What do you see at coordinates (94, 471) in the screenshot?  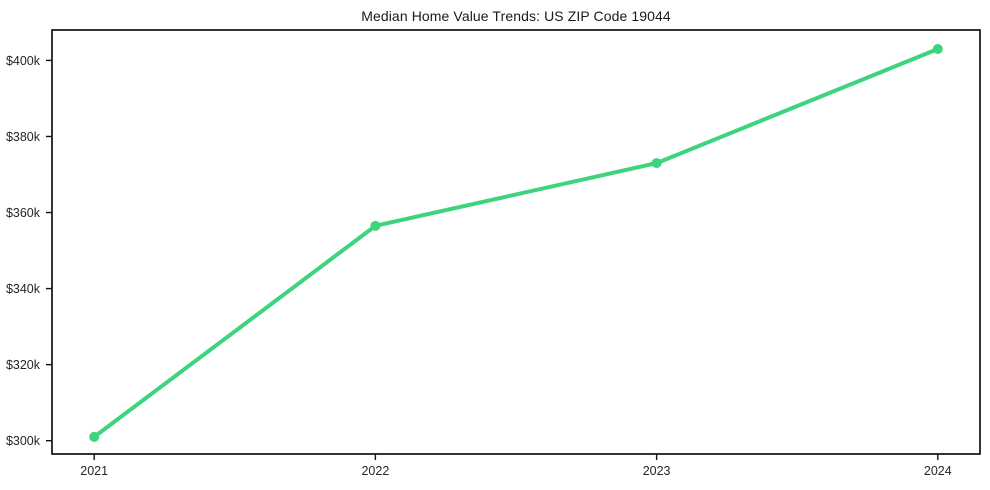 I see `x-tick-label: 2021` at bounding box center [94, 471].